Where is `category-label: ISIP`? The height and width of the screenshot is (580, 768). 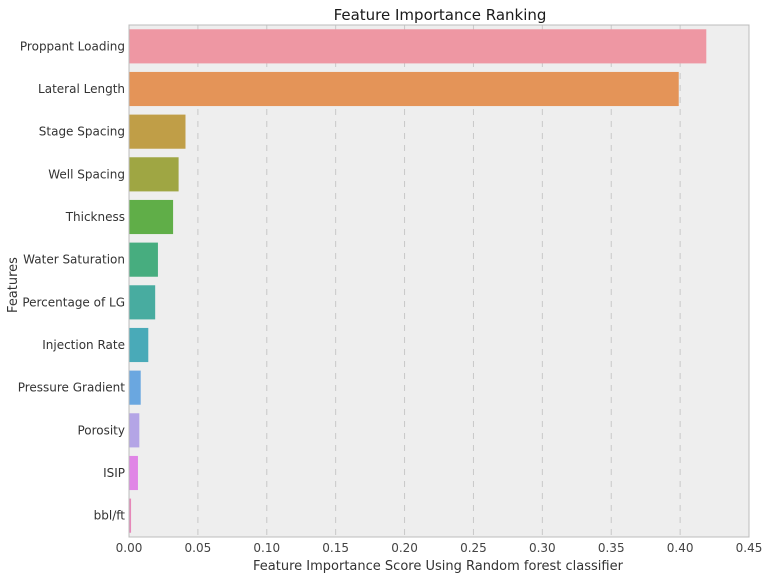 category-label: ISIP is located at coordinates (114, 473).